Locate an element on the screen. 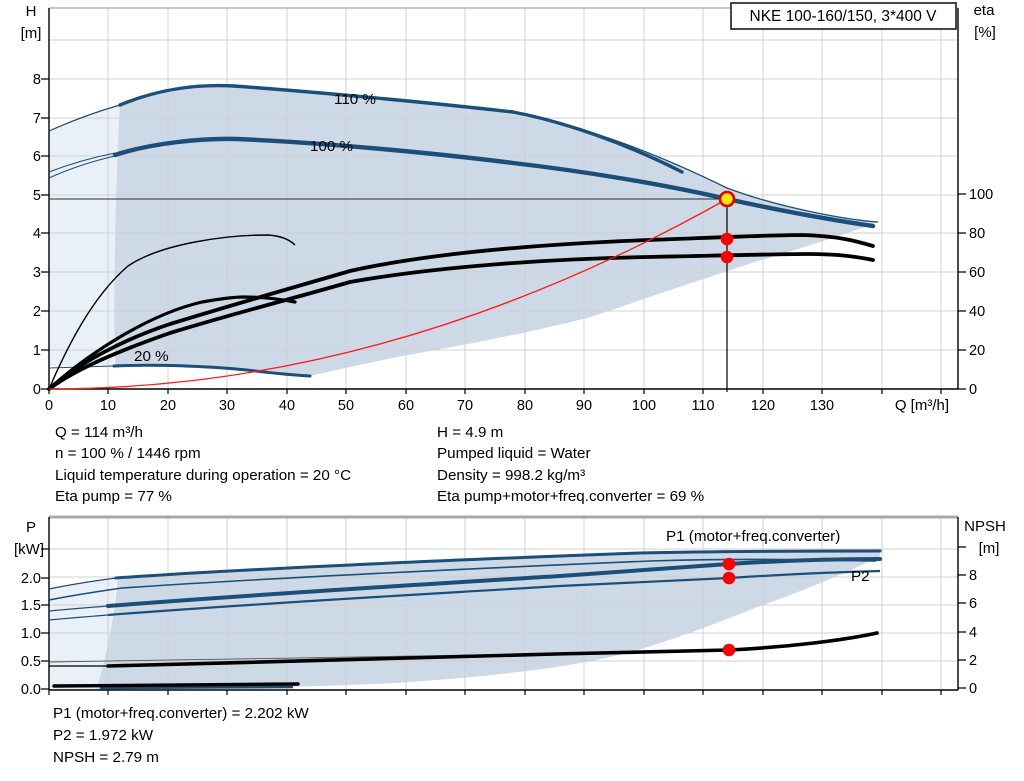 This screenshot has height=781, width=1024. q-tick: 20 is located at coordinates (168, 406).